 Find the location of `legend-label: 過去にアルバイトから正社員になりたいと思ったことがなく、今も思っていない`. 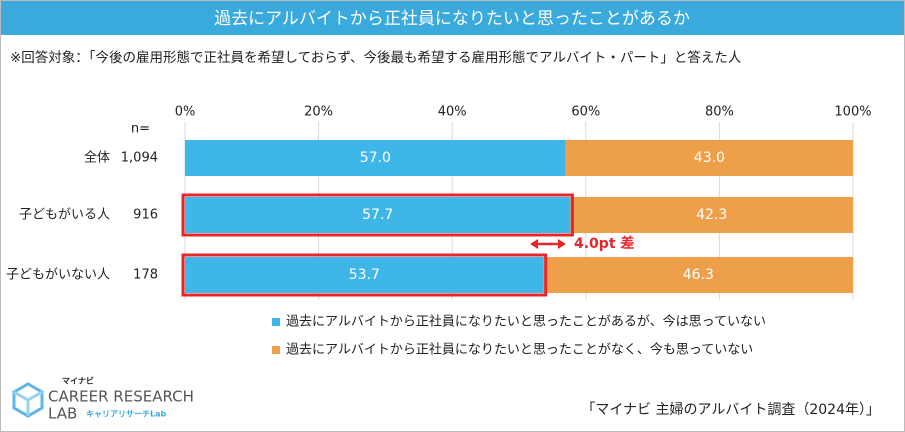

legend-label: 過去にアルバイトから正社員になりたいと思ったことがなく、今も思っていない is located at coordinates (519, 350).